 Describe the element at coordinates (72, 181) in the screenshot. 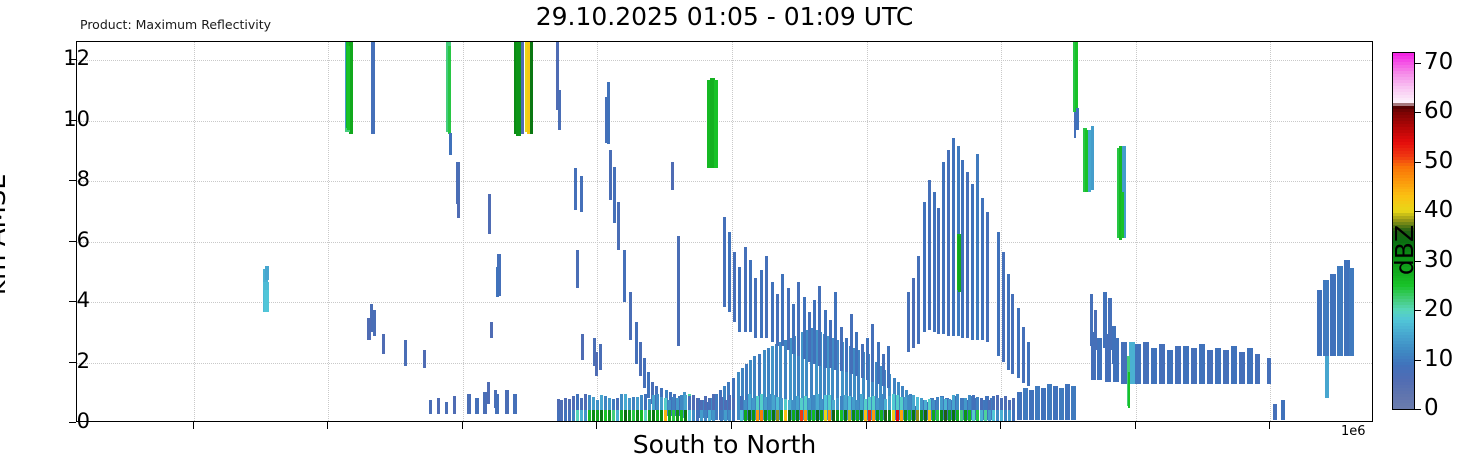

I see `y-axis-tick-mark` at that location.